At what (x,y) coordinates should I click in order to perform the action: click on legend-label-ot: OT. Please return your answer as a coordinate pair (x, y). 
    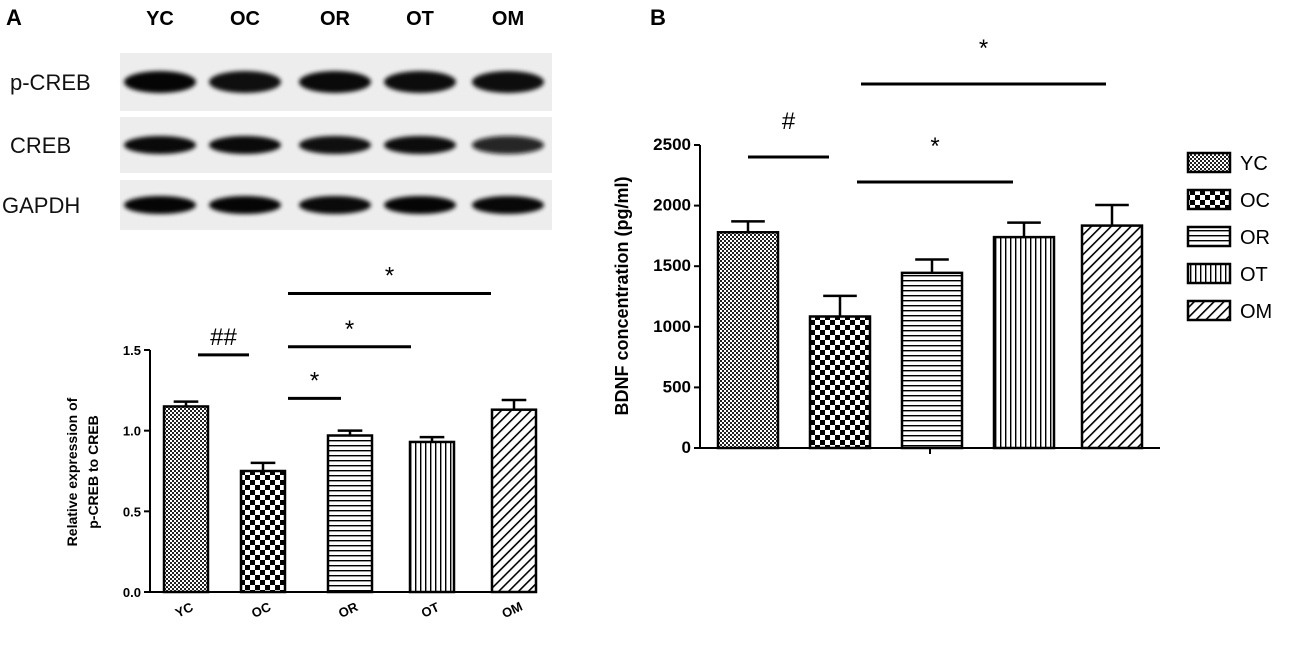
    Looking at the image, I should click on (1254, 275).